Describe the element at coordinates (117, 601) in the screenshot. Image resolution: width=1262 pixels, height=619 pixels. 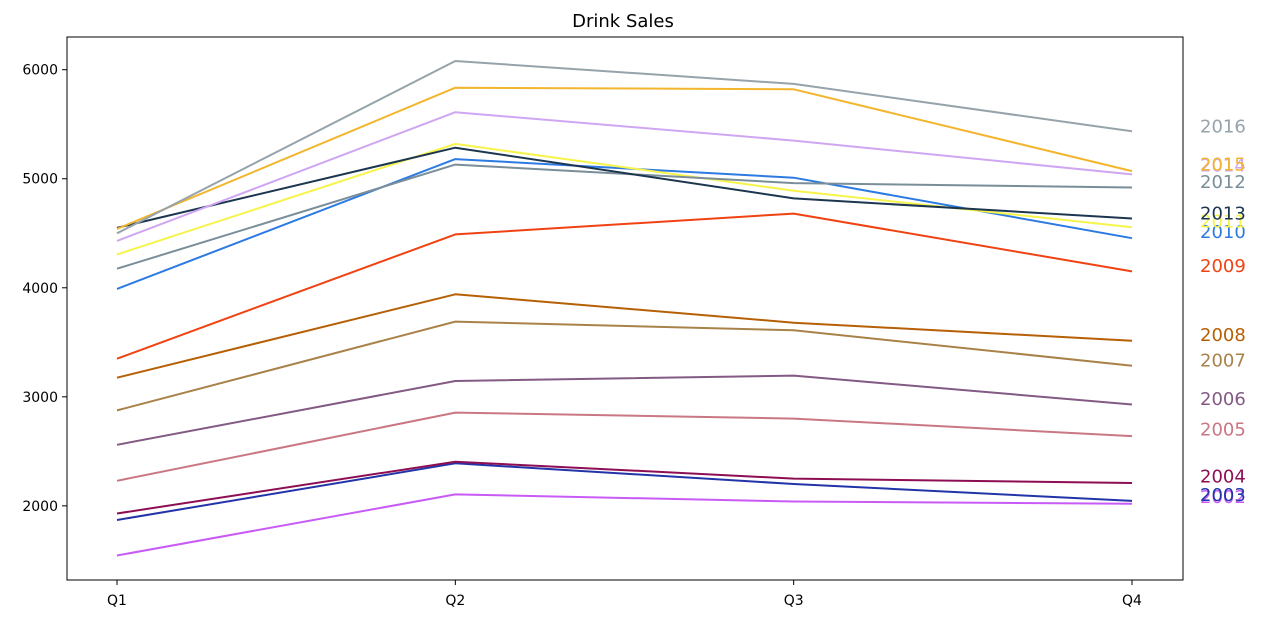
I see `x-tick-label: Q1` at that location.